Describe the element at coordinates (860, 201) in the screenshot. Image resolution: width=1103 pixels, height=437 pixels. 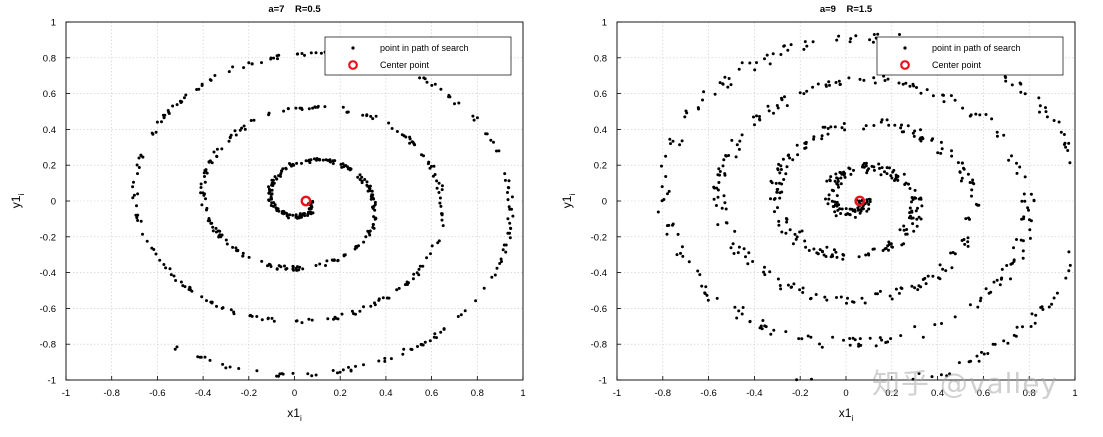
I see `center-point-marker` at that location.